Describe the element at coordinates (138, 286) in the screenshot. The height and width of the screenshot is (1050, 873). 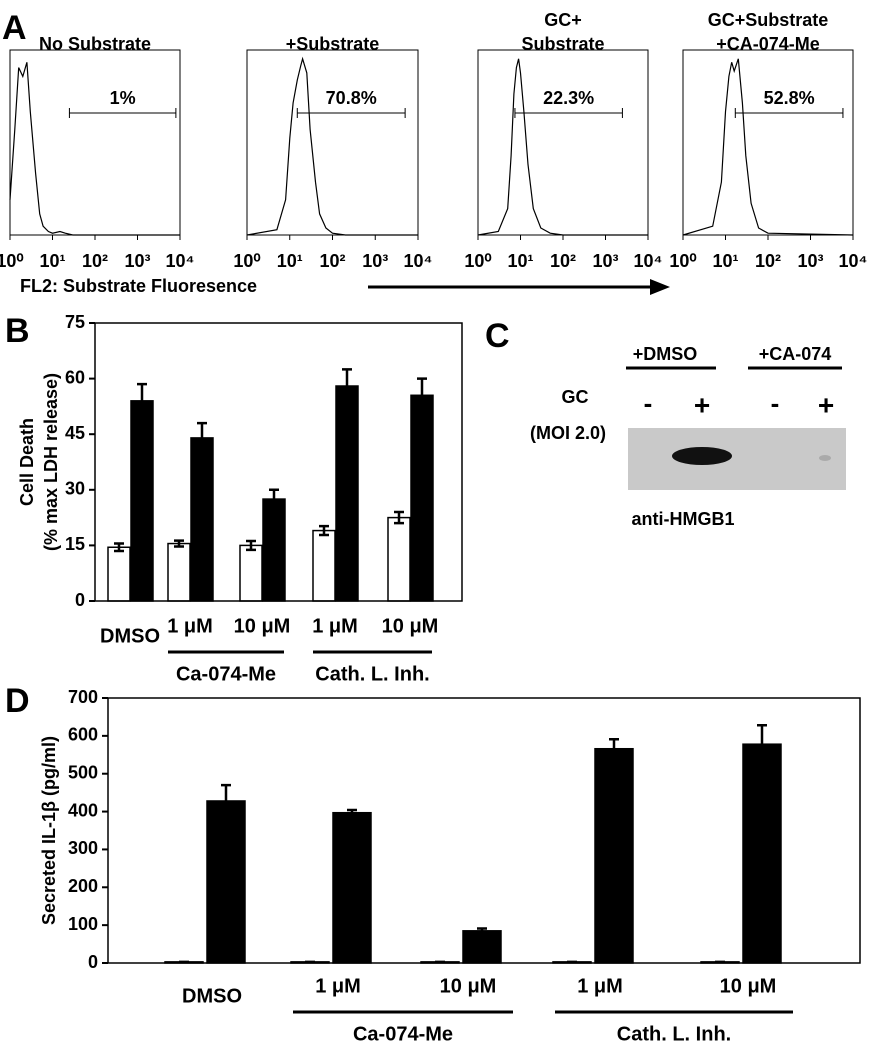
I see `x-axis-label: FL2: Substrate Fluoresence` at that location.